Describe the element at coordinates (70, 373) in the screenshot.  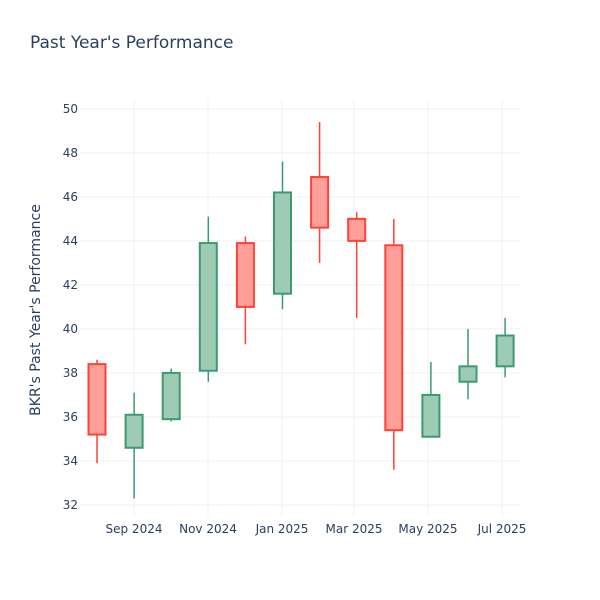
I see `y-tick-label: 38` at that location.